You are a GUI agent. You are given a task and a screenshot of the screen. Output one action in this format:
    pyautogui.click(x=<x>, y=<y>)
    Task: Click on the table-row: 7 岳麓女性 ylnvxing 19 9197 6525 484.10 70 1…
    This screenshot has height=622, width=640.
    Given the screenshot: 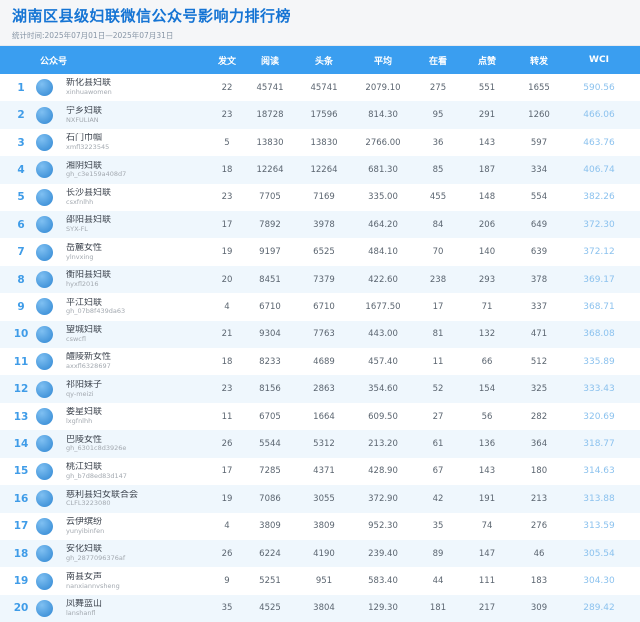 What is the action you would take?
    pyautogui.click(x=320, y=252)
    